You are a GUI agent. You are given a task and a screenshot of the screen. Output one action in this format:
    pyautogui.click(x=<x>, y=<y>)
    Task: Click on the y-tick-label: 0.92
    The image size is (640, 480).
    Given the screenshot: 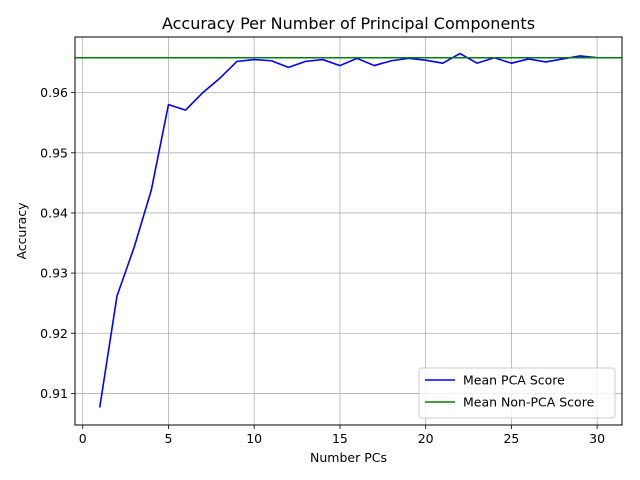 What is the action you would take?
    pyautogui.click(x=54, y=333)
    